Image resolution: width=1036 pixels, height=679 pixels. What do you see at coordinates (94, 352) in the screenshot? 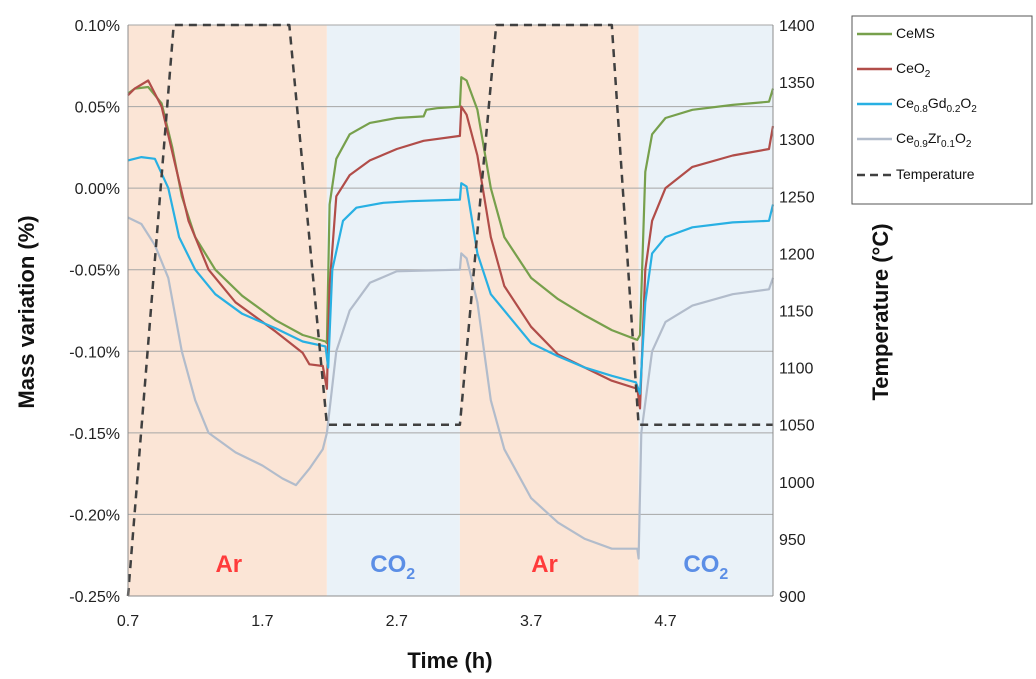
I see `y-tick-label: -0.10%` at bounding box center [94, 352].